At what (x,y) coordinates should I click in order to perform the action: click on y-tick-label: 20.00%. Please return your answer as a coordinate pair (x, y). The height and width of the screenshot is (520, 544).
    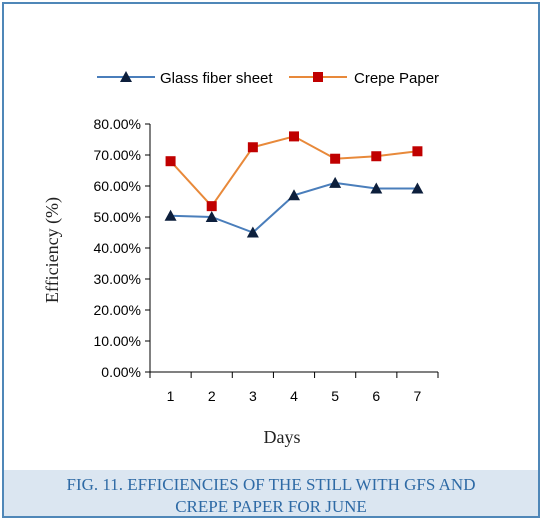
    Looking at the image, I should click on (117, 310).